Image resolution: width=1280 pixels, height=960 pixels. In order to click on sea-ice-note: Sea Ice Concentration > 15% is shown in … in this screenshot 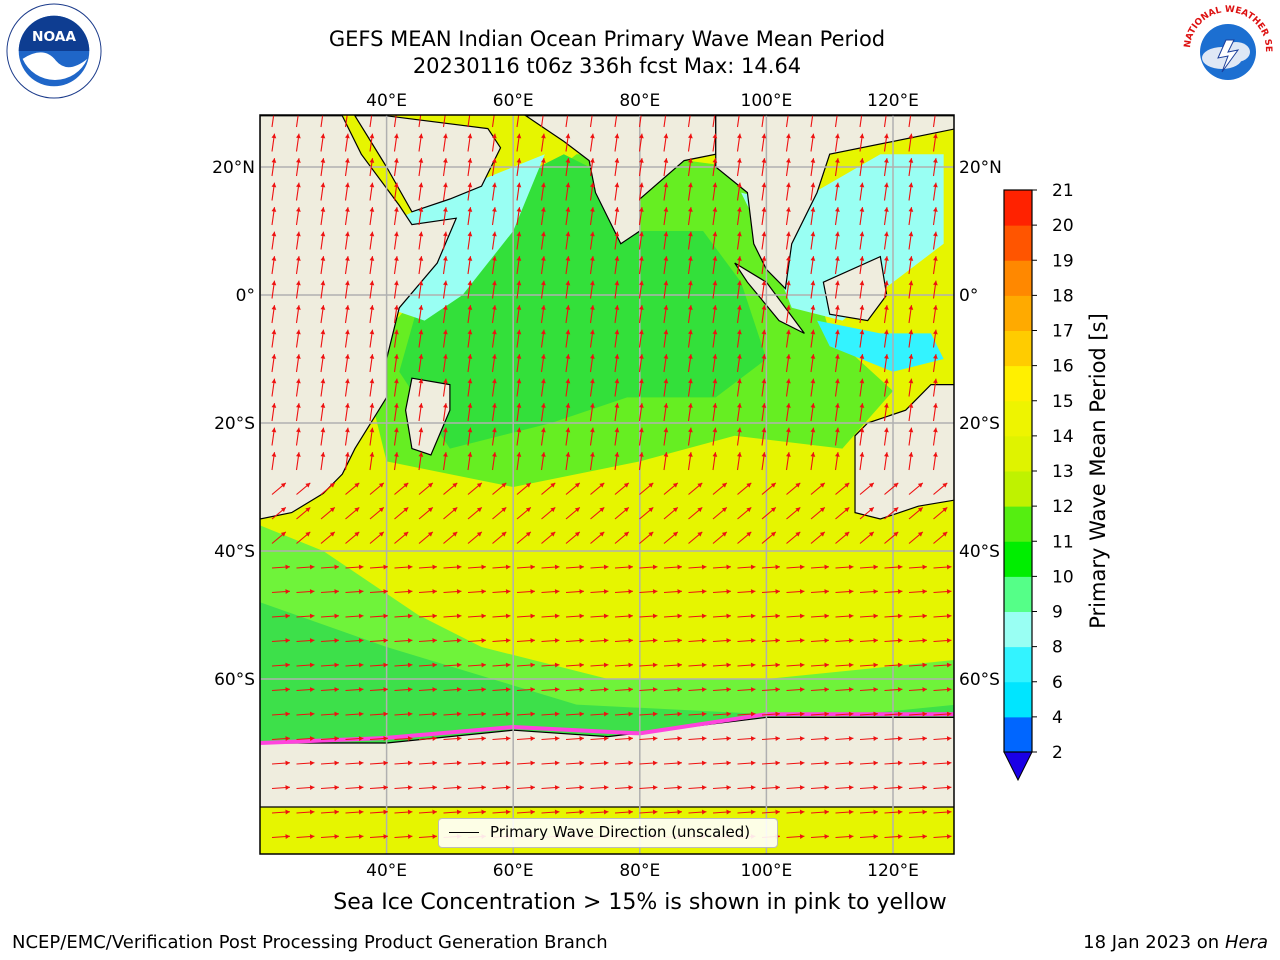, I will do `click(640, 902)`.